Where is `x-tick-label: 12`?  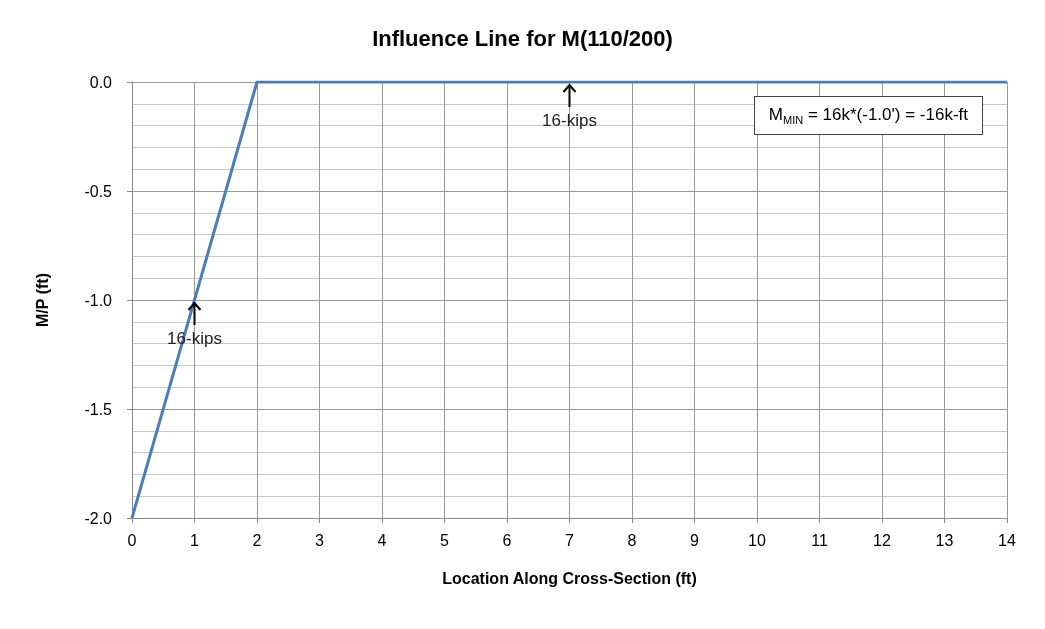 x-tick-label: 12 is located at coordinates (882, 540).